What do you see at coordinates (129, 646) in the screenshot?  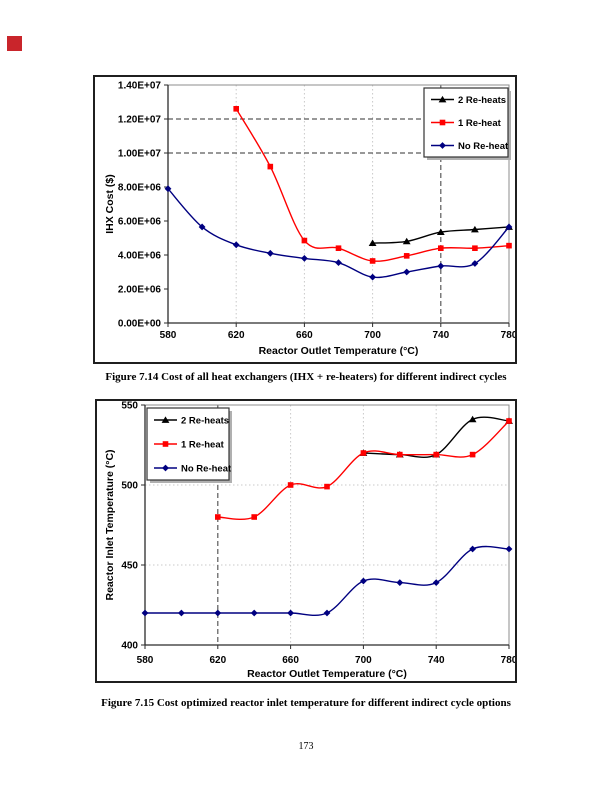 I see `y-tick-label: 400` at bounding box center [129, 646].